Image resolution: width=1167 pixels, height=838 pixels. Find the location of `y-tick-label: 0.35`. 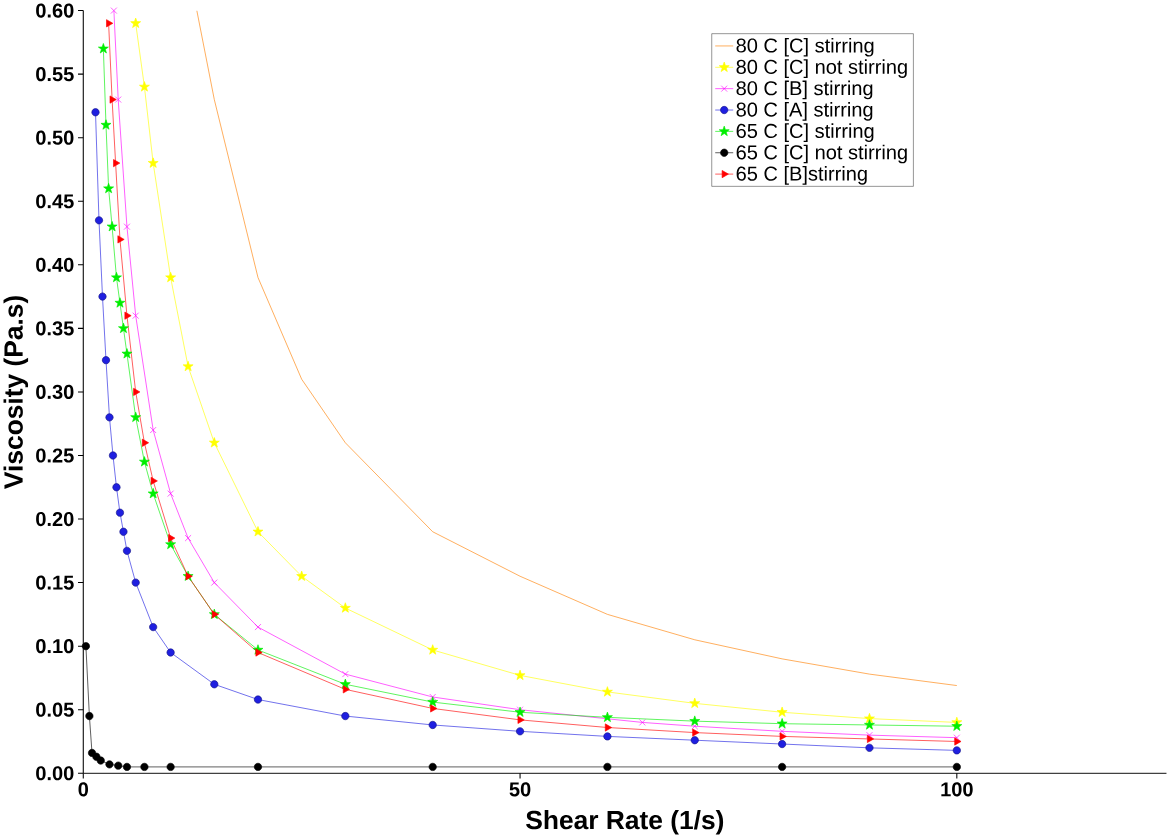

y-tick-label: 0.35 is located at coordinates (55, 328).